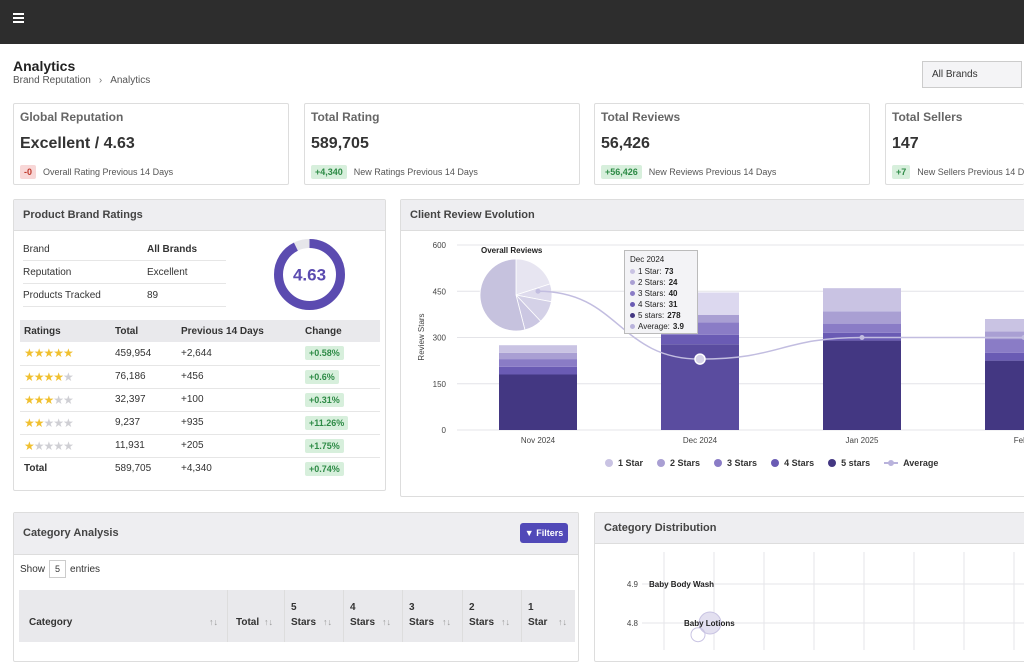  I want to click on legend-item: 2 Stars, so click(678, 463).